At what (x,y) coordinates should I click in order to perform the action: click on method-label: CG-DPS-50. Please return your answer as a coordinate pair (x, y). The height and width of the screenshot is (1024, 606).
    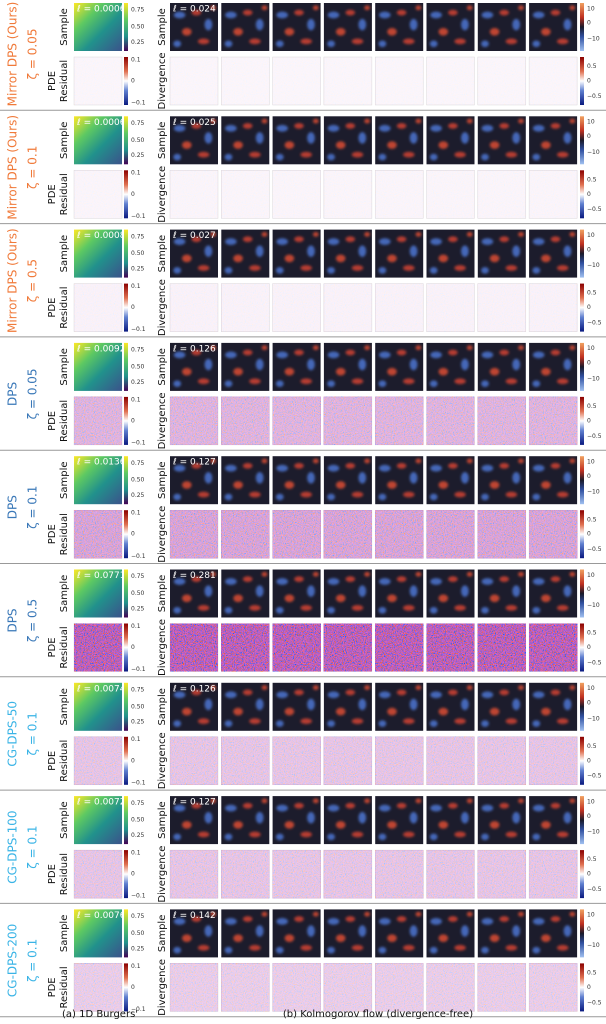
    Looking at the image, I should click on (13, 734).